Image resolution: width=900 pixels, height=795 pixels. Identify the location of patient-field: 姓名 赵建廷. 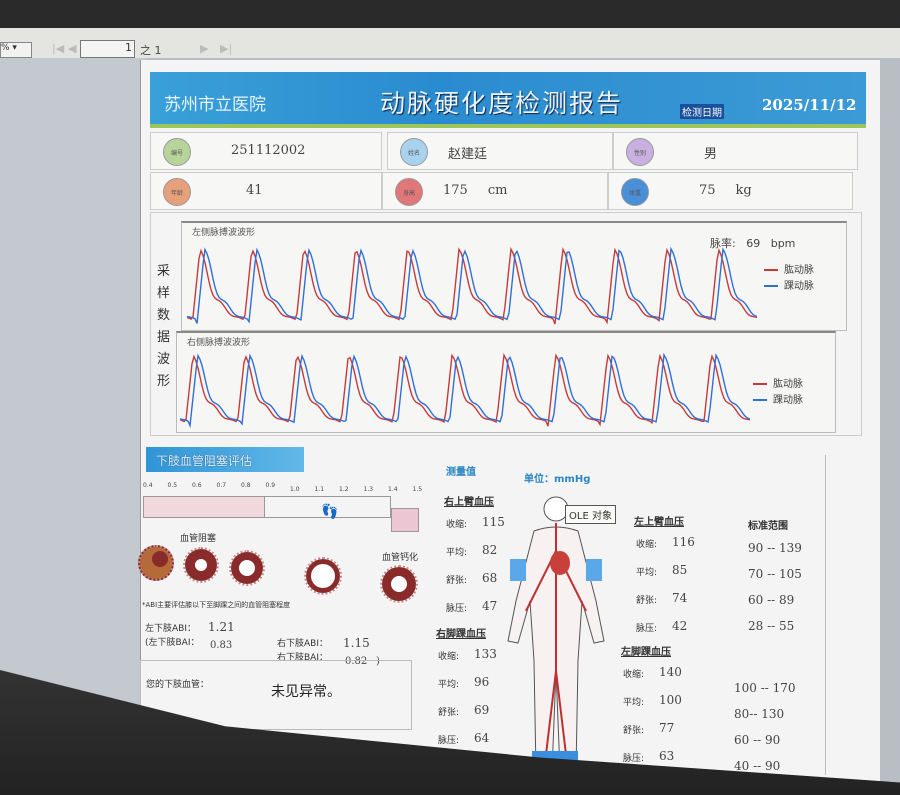
(500, 151).